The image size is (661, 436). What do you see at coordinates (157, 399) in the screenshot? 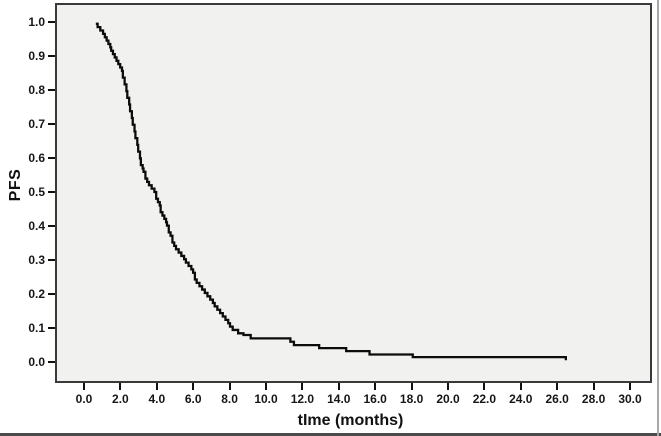
I see `x-tick-label: 4.0` at bounding box center [157, 399].